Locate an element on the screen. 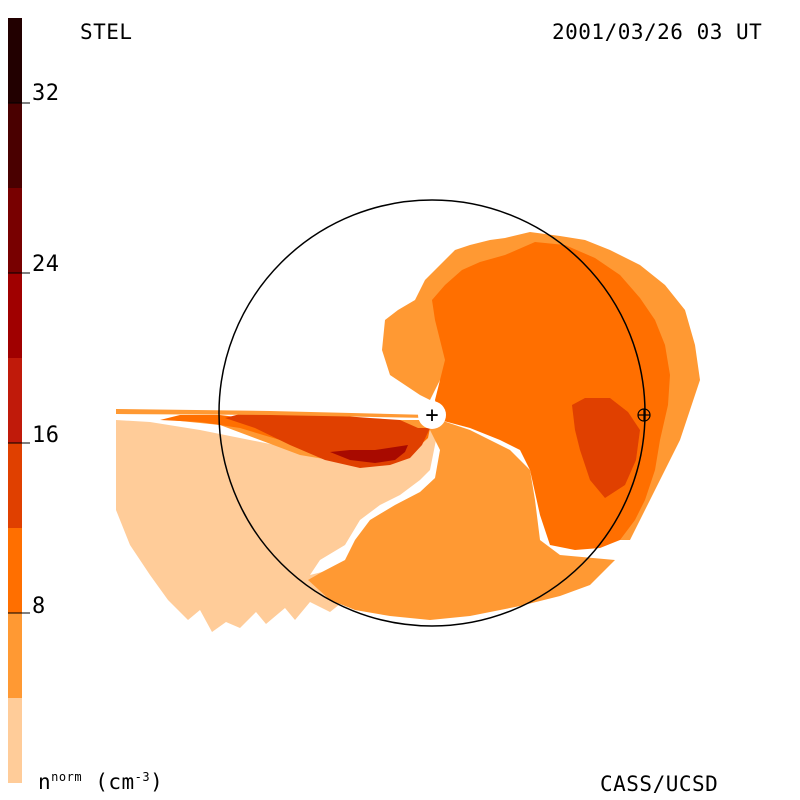 The image size is (800, 800). colorbar-tick-32: 32 is located at coordinates (46, 93).